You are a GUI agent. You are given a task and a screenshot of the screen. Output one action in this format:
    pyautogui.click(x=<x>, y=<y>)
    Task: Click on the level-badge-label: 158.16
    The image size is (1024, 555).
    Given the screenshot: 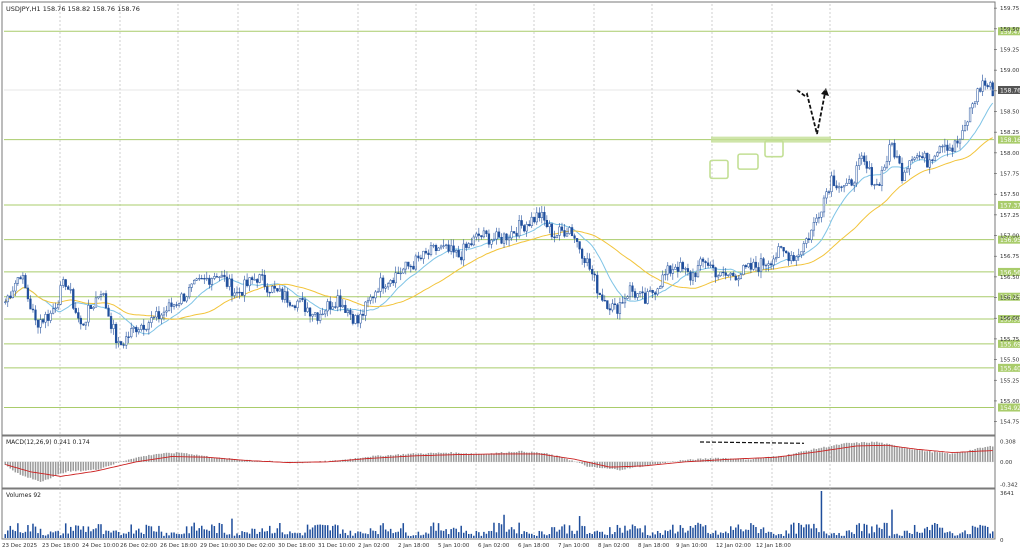 What is the action you would take?
    pyautogui.click(x=1010, y=140)
    